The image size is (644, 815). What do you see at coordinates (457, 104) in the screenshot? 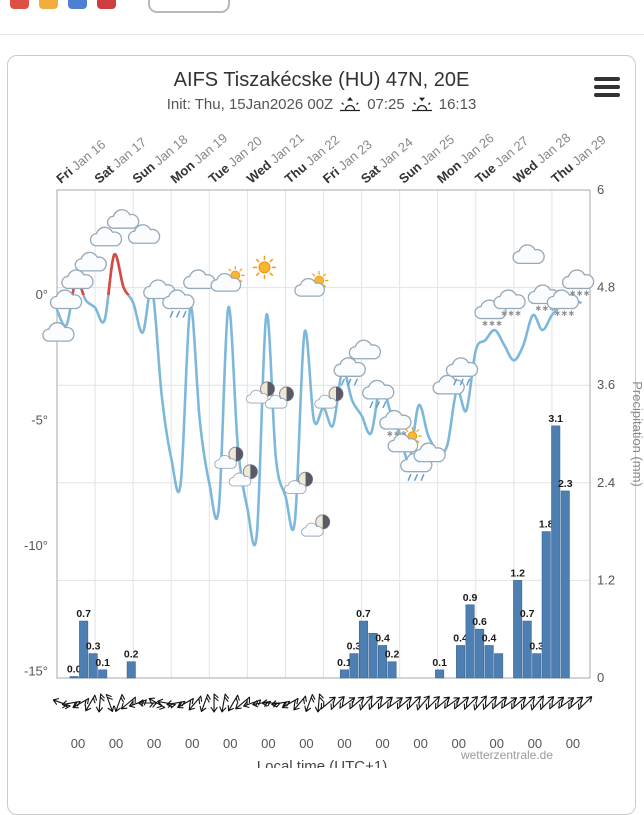
I see `sunset-time: 16:13` at bounding box center [457, 104].